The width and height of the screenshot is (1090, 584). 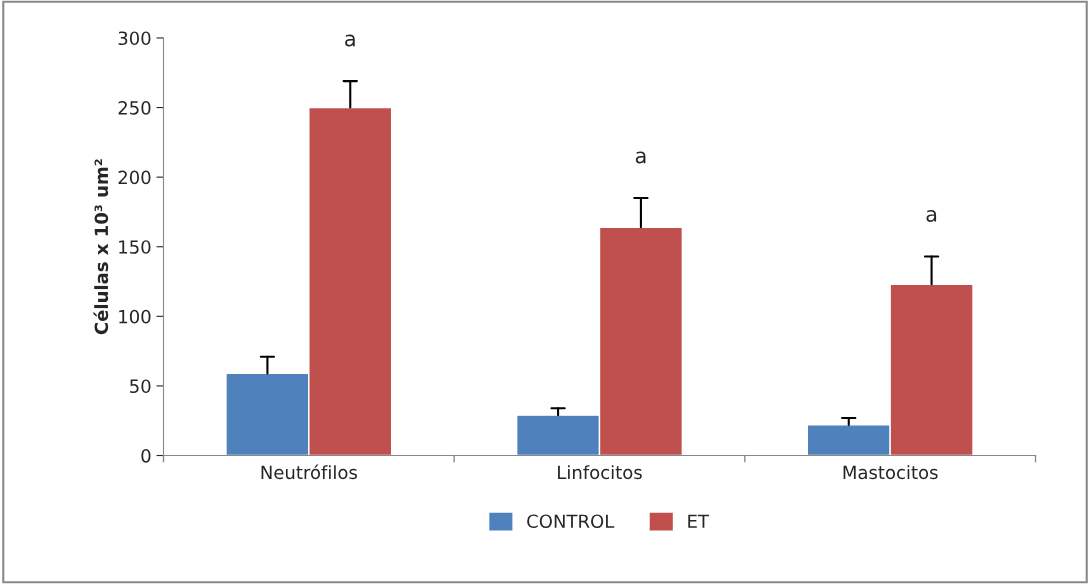 What do you see at coordinates (134, 108) in the screenshot?
I see `y-tick-label: 250` at bounding box center [134, 108].